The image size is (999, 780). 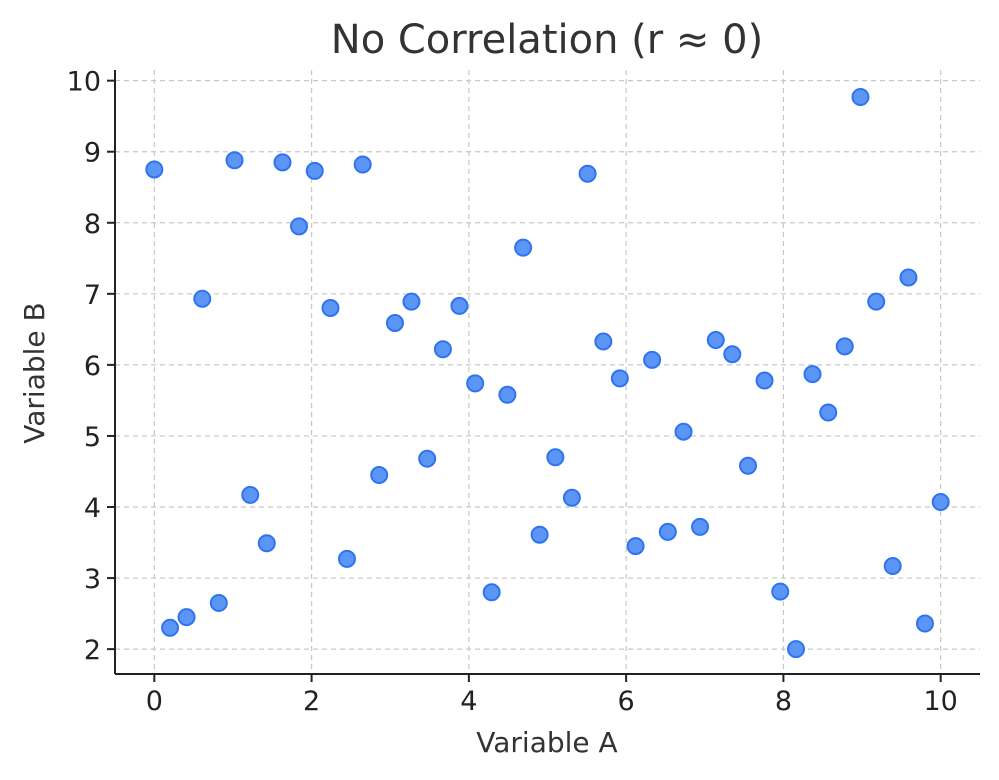 I want to click on y-tick-label-6: 8, so click(x=92, y=224).